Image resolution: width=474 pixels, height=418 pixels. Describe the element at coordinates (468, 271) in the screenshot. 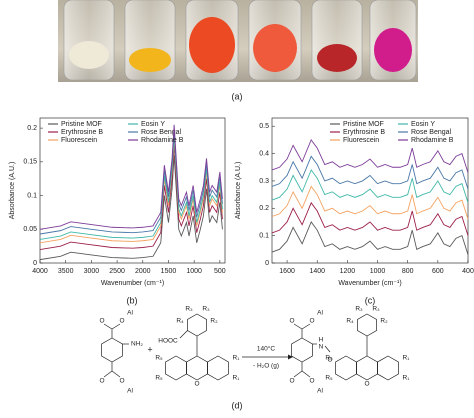

I see `x-tick-label: 400` at that location.